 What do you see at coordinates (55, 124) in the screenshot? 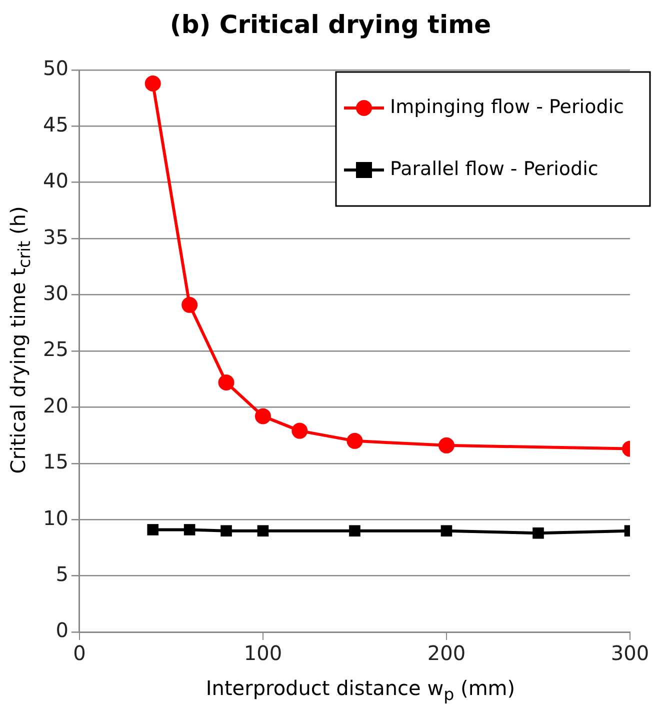
I see `y-tick-label: 45` at bounding box center [55, 124].